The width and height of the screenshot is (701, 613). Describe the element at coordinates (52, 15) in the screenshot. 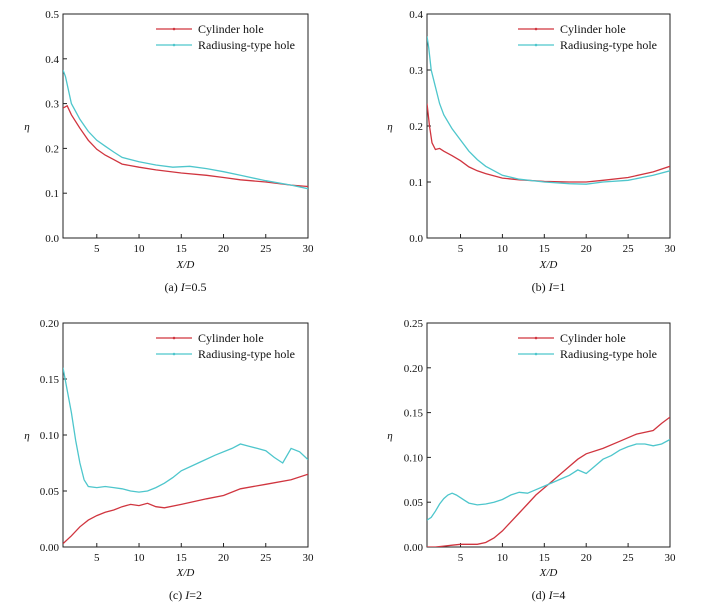

I see `y-tick-label: 0.5` at that location.